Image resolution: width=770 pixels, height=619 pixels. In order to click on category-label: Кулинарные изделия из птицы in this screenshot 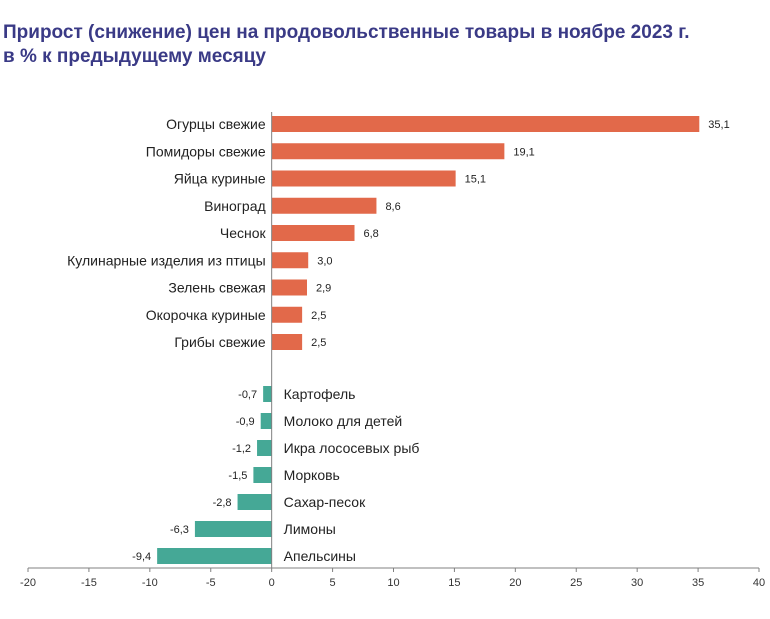, I will do `click(166, 260)`.